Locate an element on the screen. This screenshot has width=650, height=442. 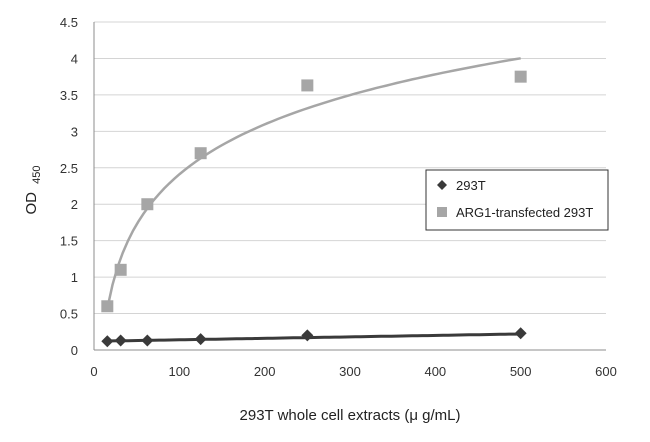
y-tick-label: 0 is located at coordinates (74, 350).